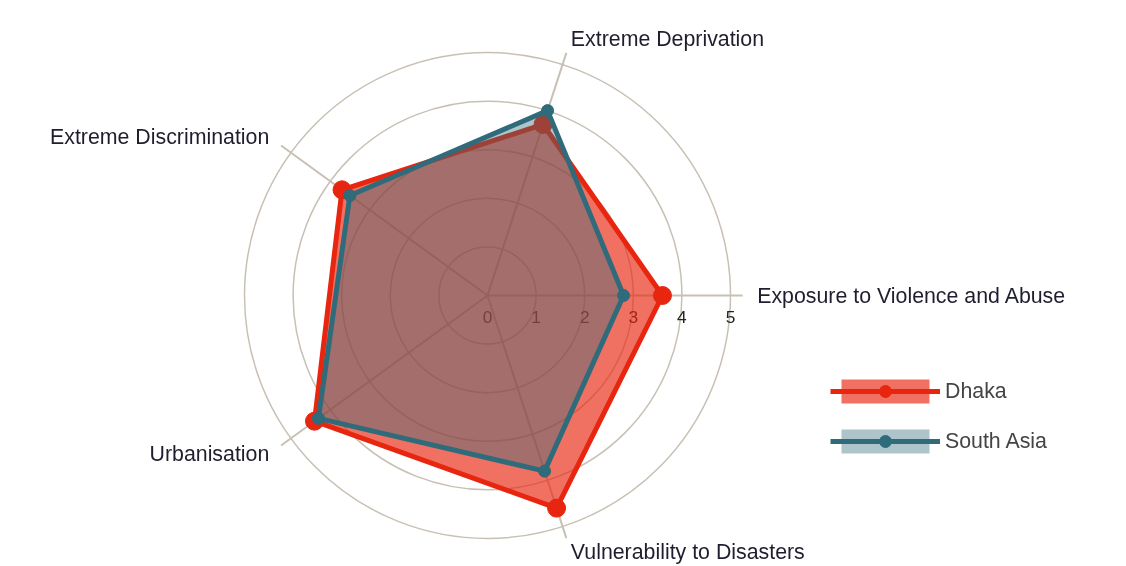 This screenshot has width=1126, height=566. What do you see at coordinates (160, 136) in the screenshot?
I see `spoke-label: Extreme Discrimination` at bounding box center [160, 136].